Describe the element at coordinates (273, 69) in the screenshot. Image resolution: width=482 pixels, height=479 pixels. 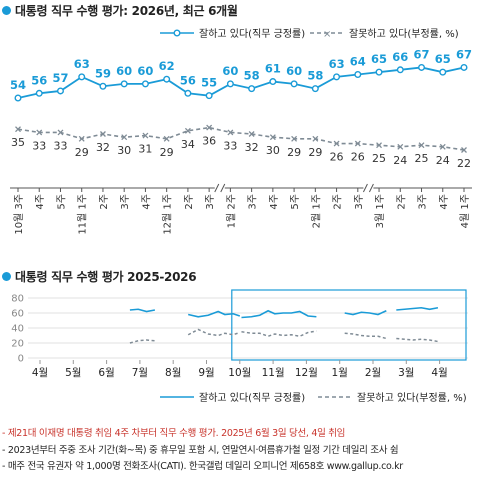
I see `pos-data-label: 61` at that location.